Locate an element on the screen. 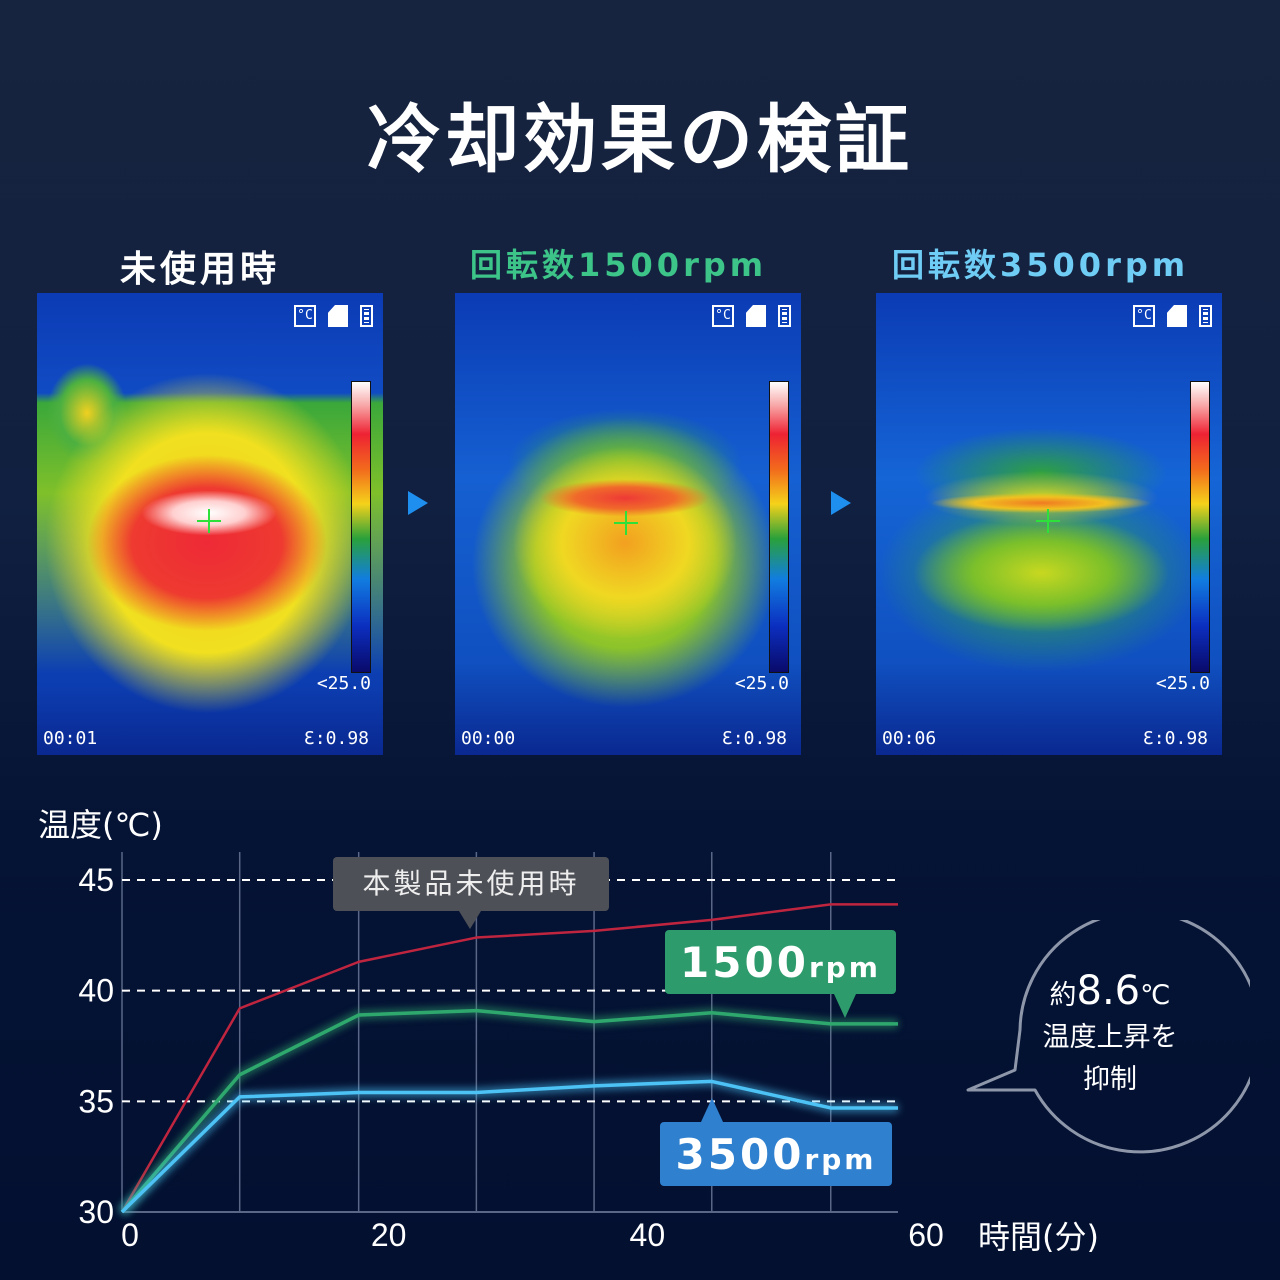  callout-bubble is located at coordinates (1108, 1037).